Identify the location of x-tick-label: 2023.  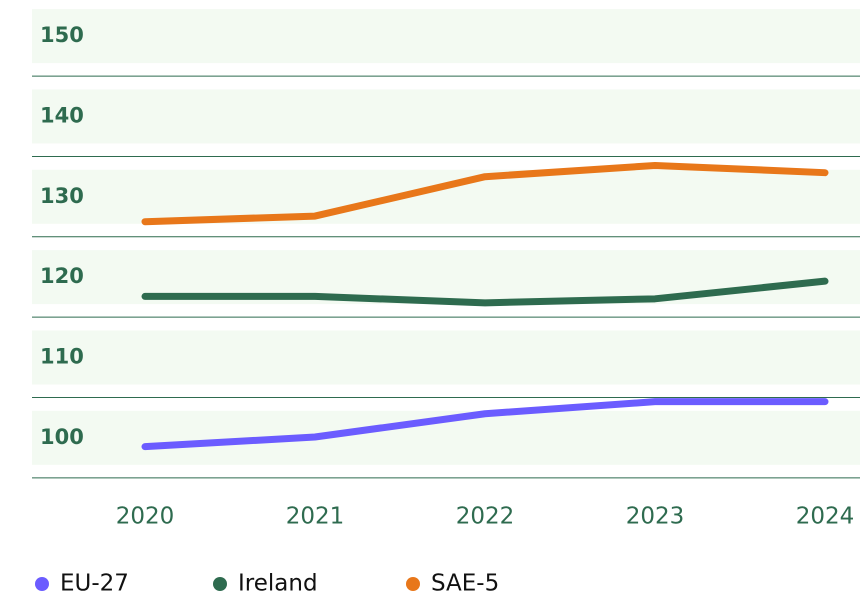
(655, 517).